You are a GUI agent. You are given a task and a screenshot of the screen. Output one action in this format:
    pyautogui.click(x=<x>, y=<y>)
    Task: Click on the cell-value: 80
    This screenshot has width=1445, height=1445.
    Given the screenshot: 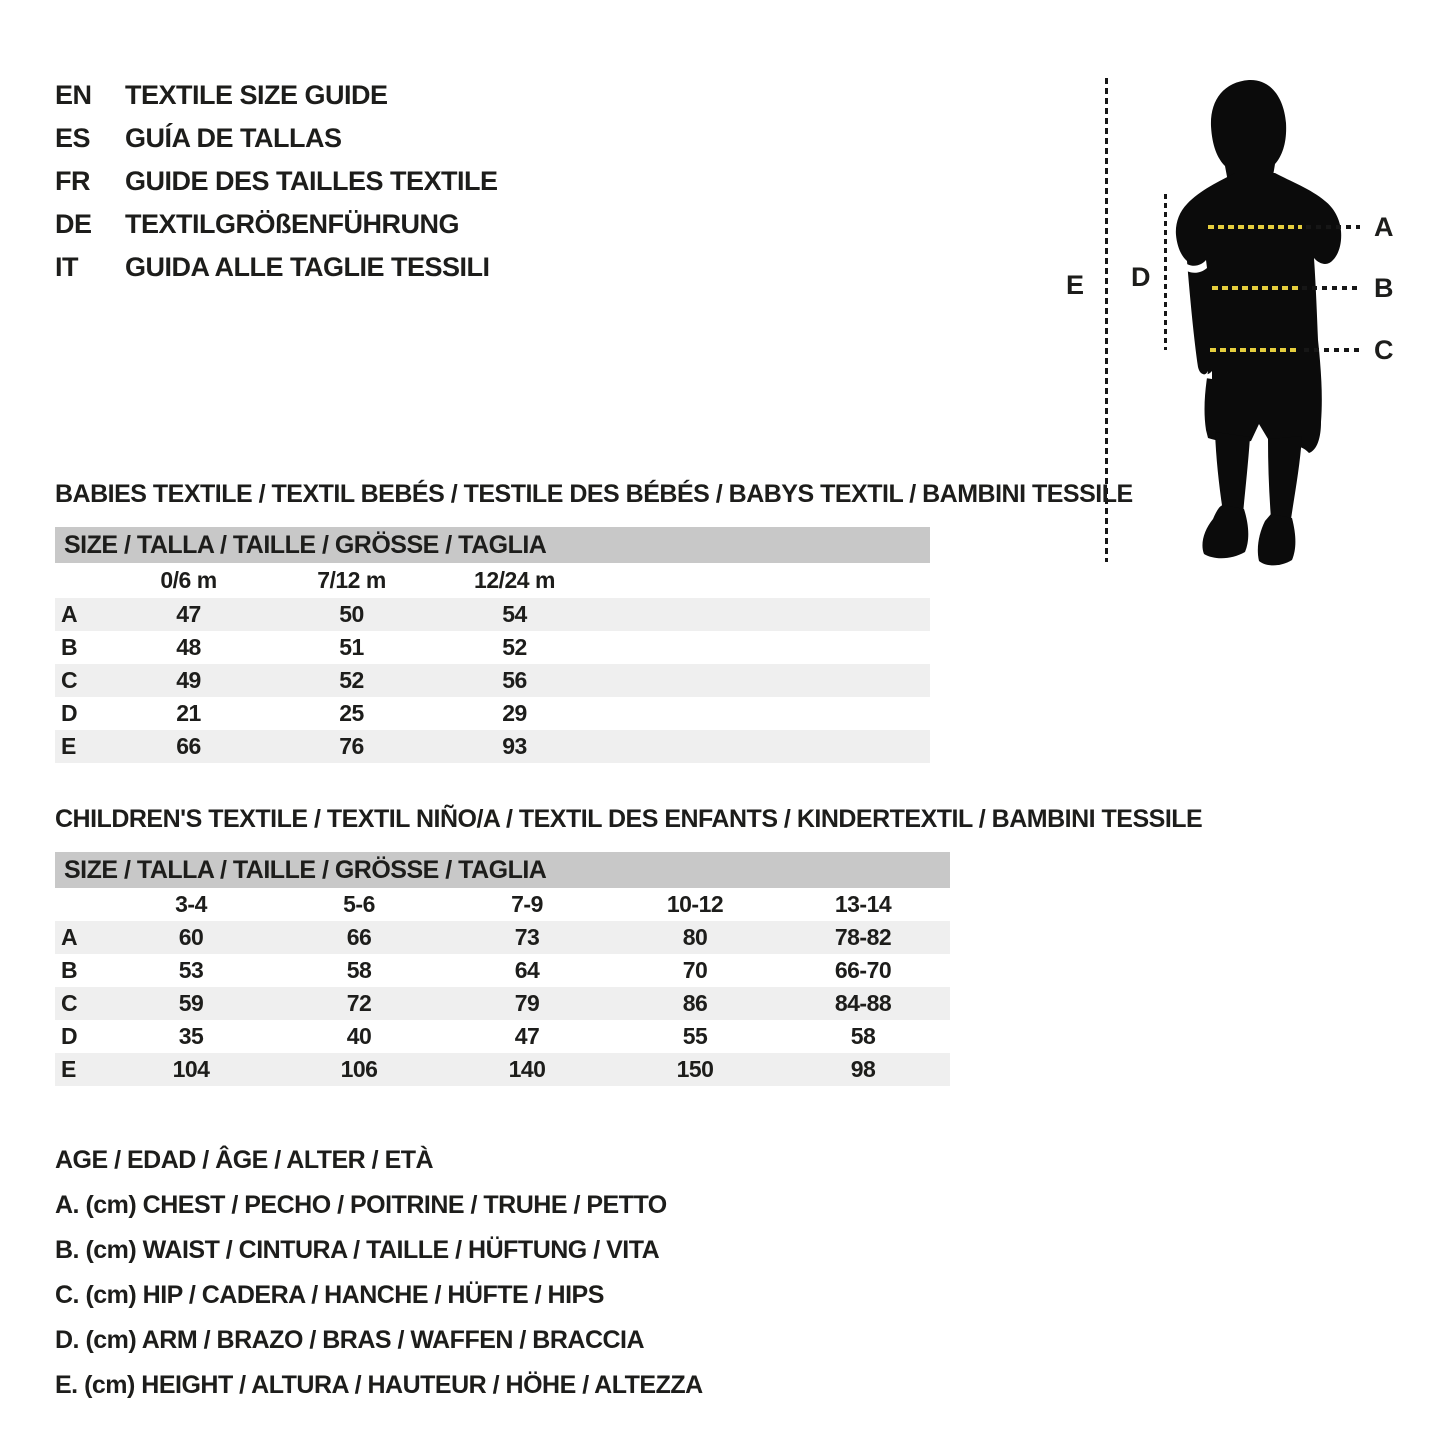 What is the action you would take?
    pyautogui.click(x=695, y=937)
    